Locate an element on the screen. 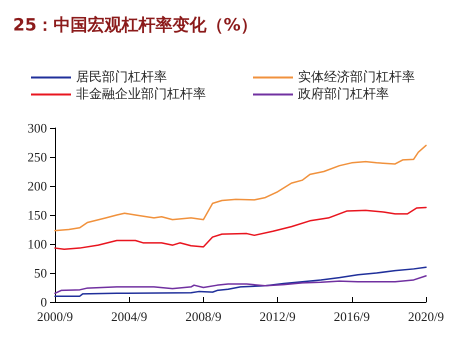 This screenshot has height=362, width=468. legend-label: 实体经济部门杠杆率 is located at coordinates (356, 77).